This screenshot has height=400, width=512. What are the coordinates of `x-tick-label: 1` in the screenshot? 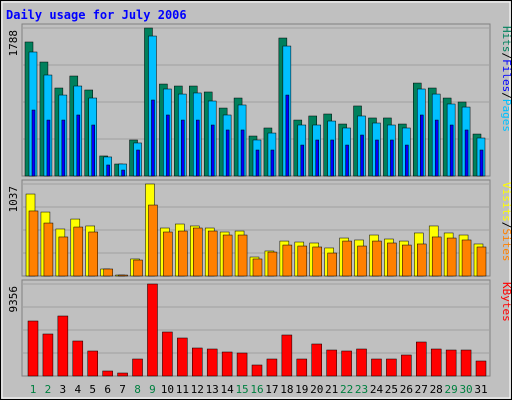 It's located at (33, 389).